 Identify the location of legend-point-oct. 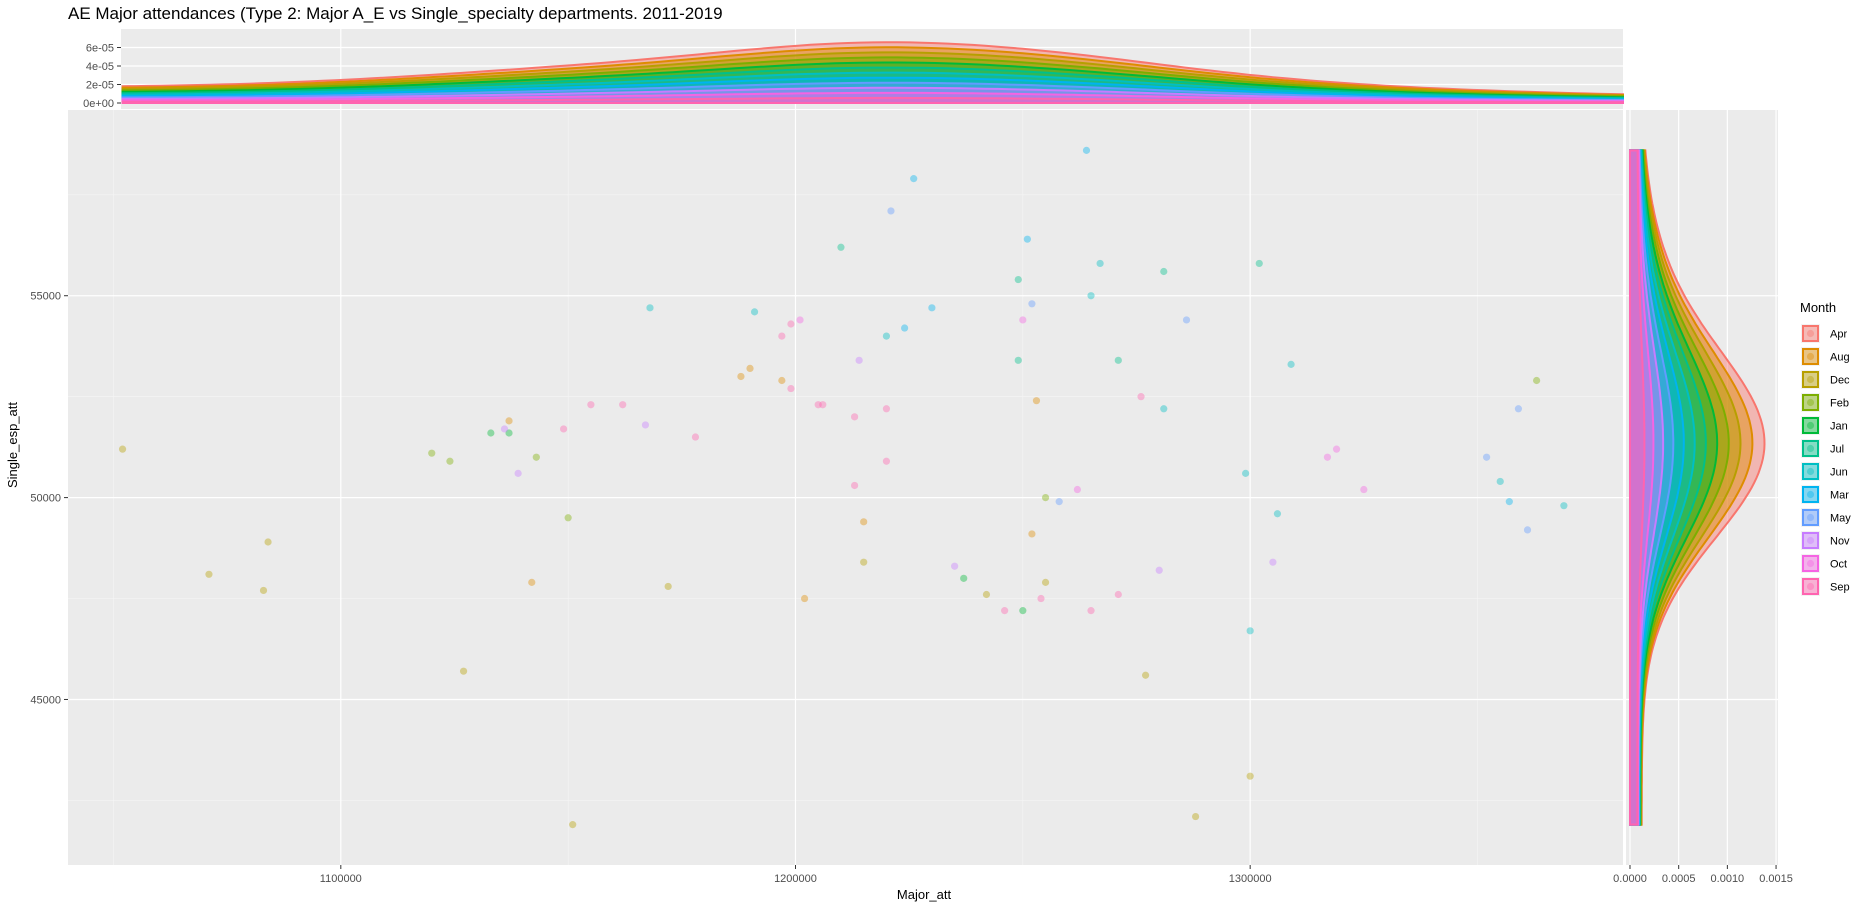
(1810, 563).